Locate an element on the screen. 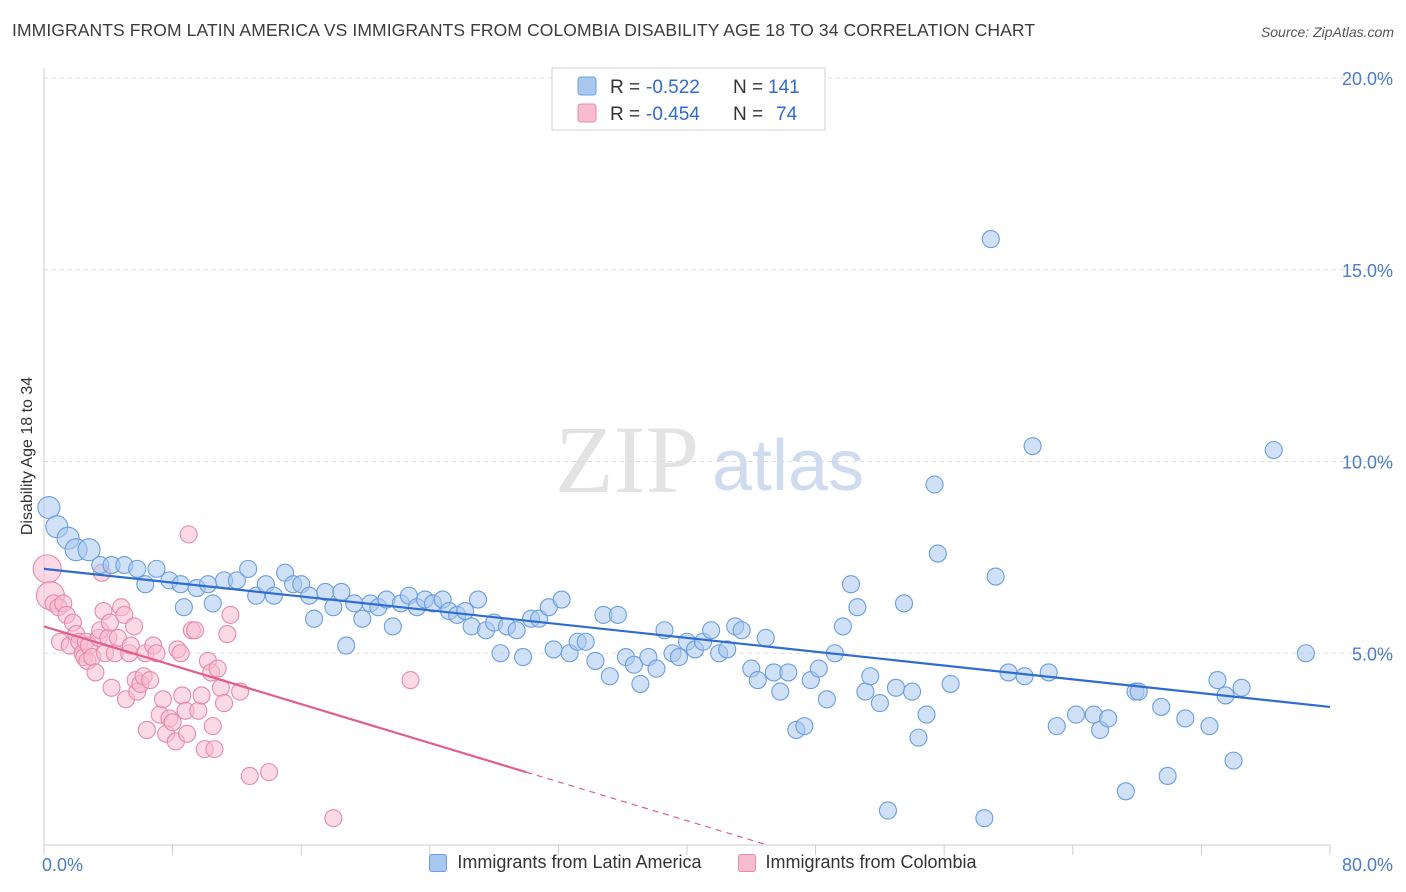 The width and height of the screenshot is (1406, 892). colombia-trend-line-extension is located at coordinates (647, 808).